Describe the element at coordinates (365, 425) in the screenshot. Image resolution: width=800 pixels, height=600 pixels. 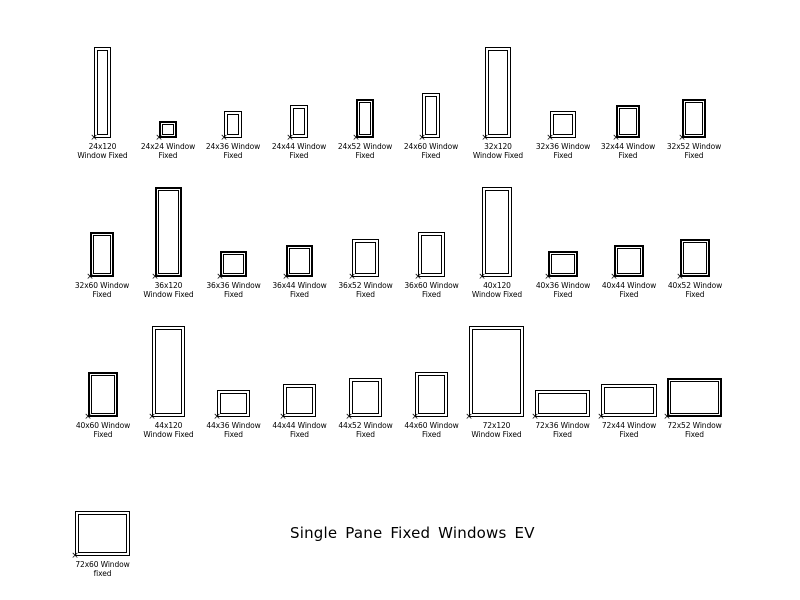
I see `window-label-size: 44x52 Window` at that location.